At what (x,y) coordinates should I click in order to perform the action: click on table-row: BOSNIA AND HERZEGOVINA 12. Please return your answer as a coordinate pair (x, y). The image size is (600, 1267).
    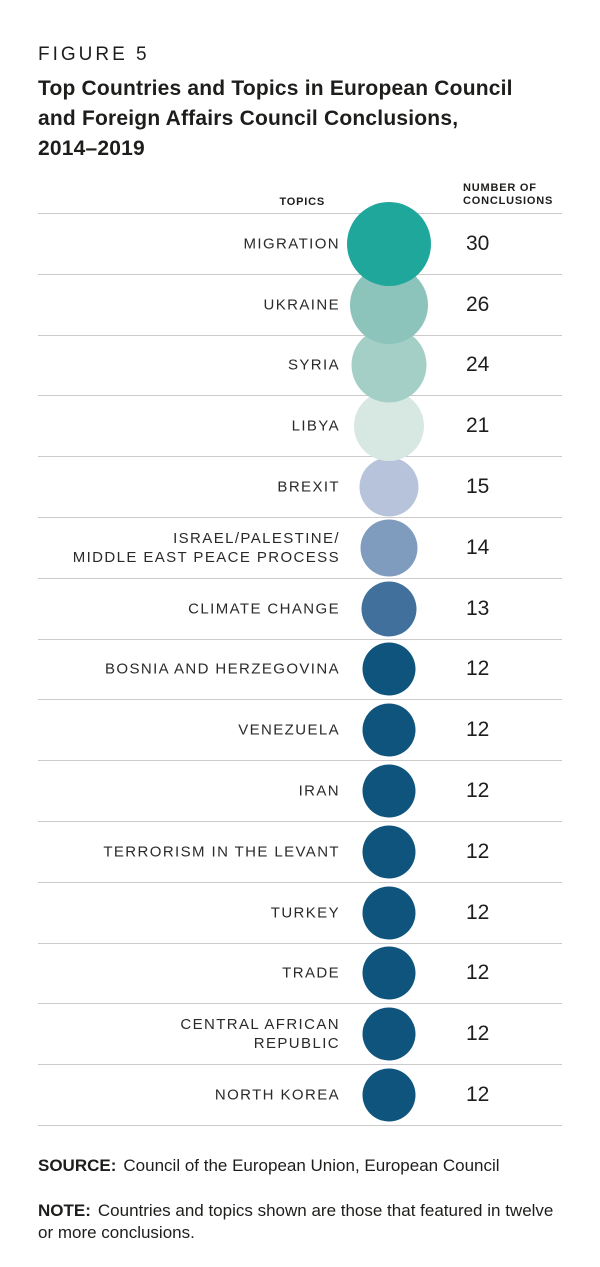
    Looking at the image, I should click on (300, 670).